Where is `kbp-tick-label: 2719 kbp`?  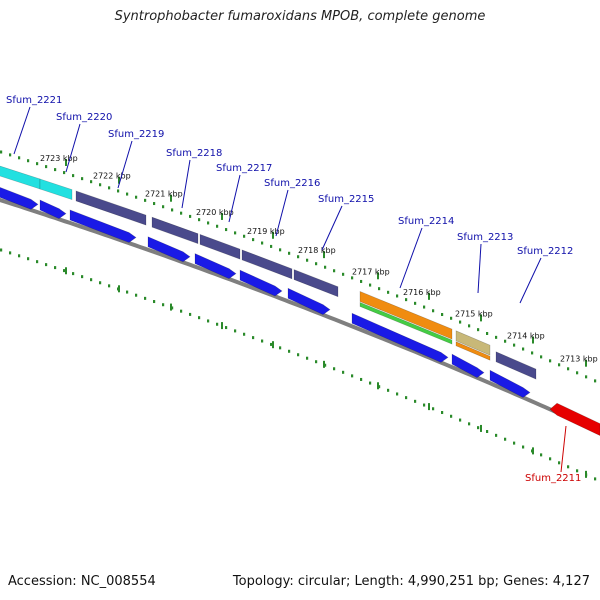
kbp-tick-label: 2719 kbp is located at coordinates (266, 231).